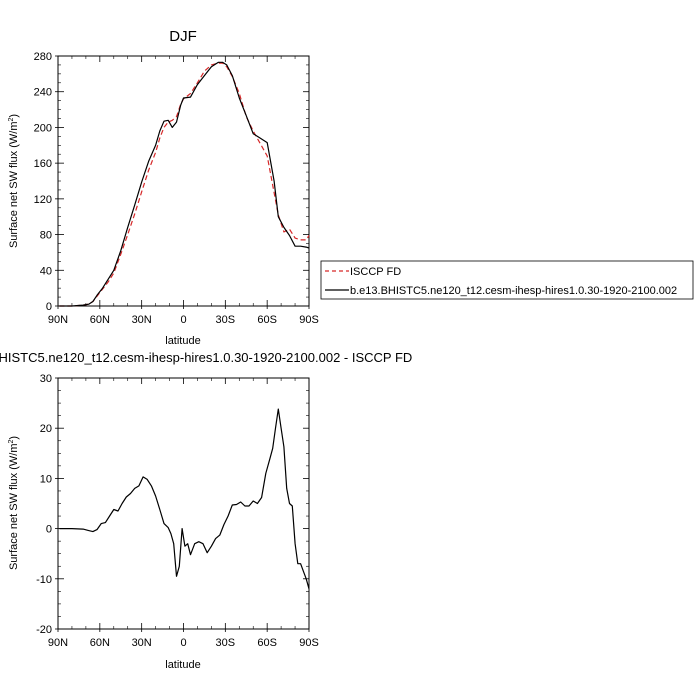 This screenshot has width=700, height=700. Describe the element at coordinates (375, 272) in the screenshot. I see `legend-label-isccp-fd: ISCCP FD` at that location.